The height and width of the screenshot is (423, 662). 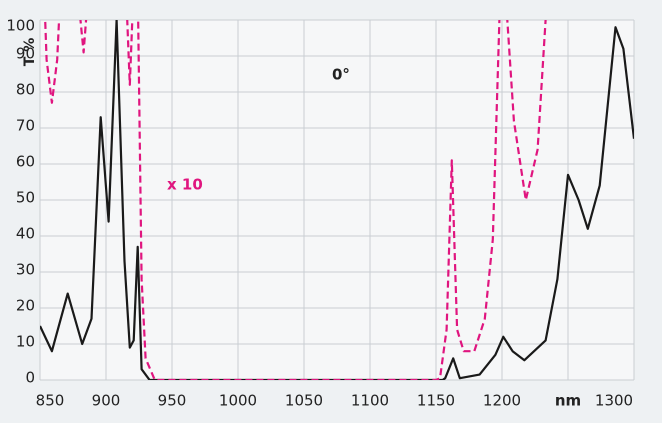 I want to click on y-tick-label: 90, so click(x=25, y=54).